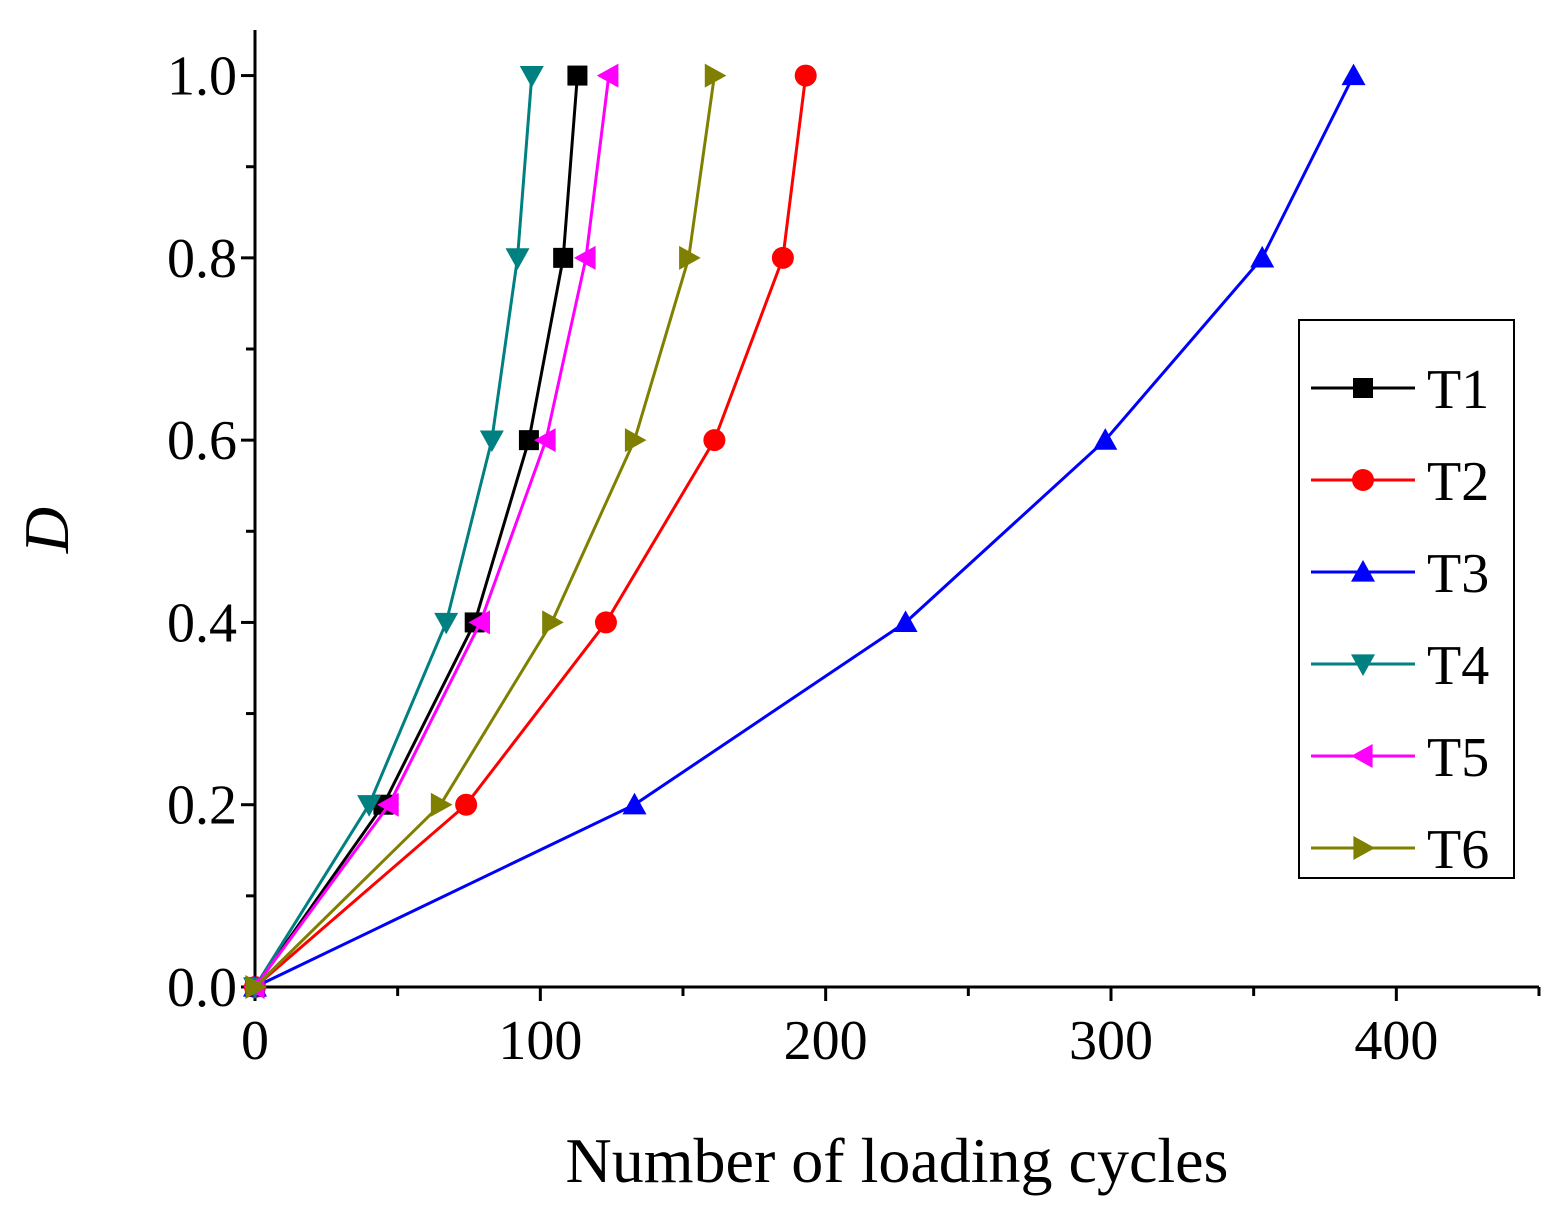 The image size is (1566, 1217). What do you see at coordinates (1458, 574) in the screenshot?
I see `legend-label: T3` at bounding box center [1458, 574].